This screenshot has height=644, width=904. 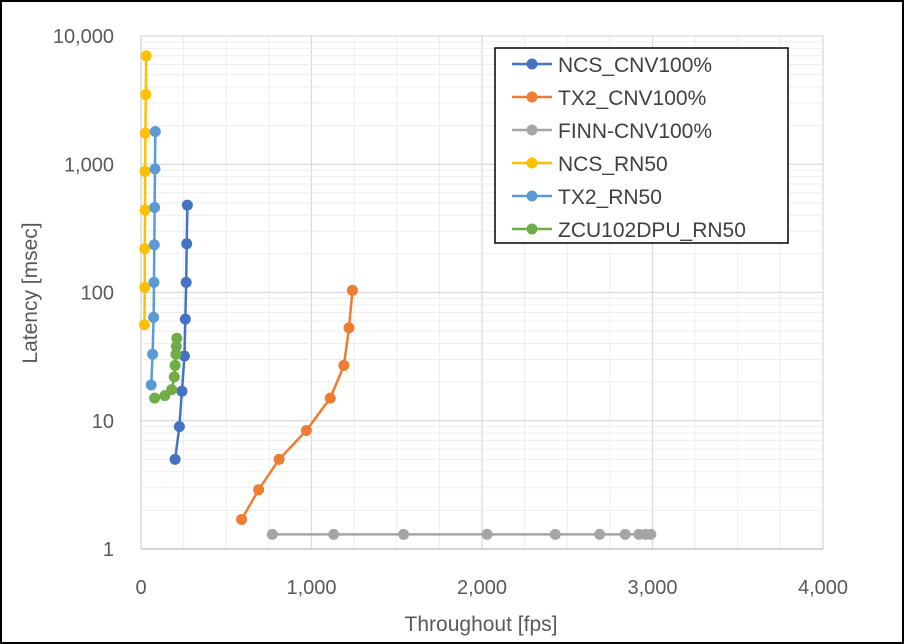 I want to click on legend-item: ZCU102DPU_RN50, so click(x=629, y=230).